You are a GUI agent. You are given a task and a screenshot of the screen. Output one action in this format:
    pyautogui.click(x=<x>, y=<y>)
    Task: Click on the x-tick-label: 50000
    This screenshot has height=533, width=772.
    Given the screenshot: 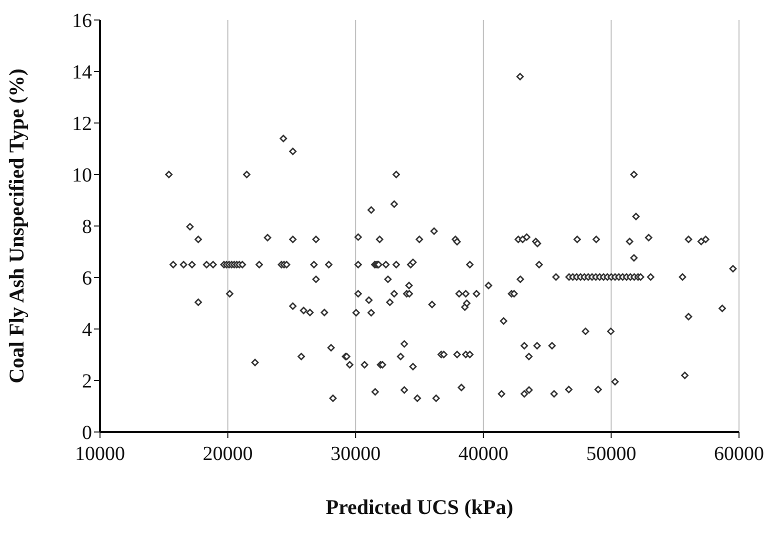 What is the action you would take?
    pyautogui.click(x=611, y=454)
    